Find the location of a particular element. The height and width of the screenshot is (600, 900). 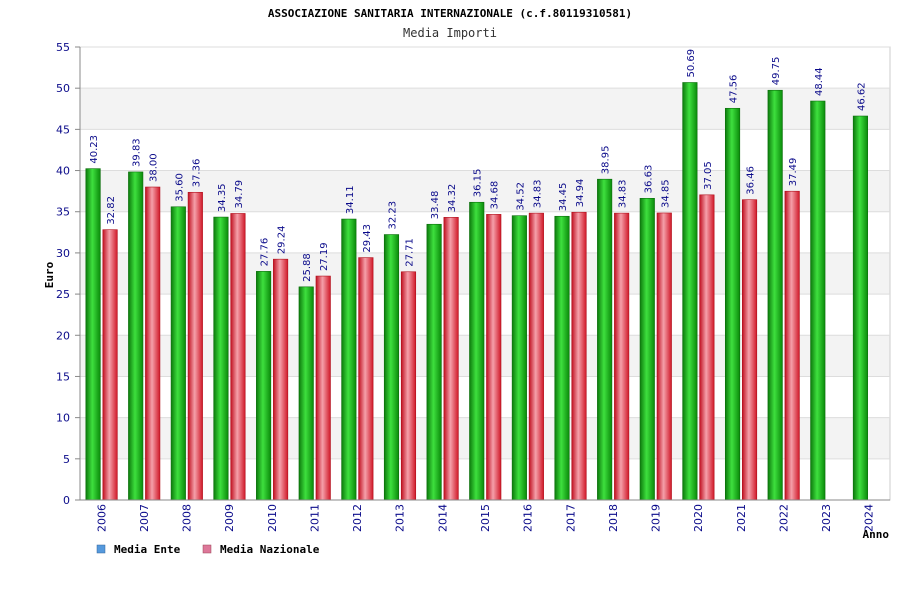

bar-media-ente-2019 is located at coordinates (647, 349).